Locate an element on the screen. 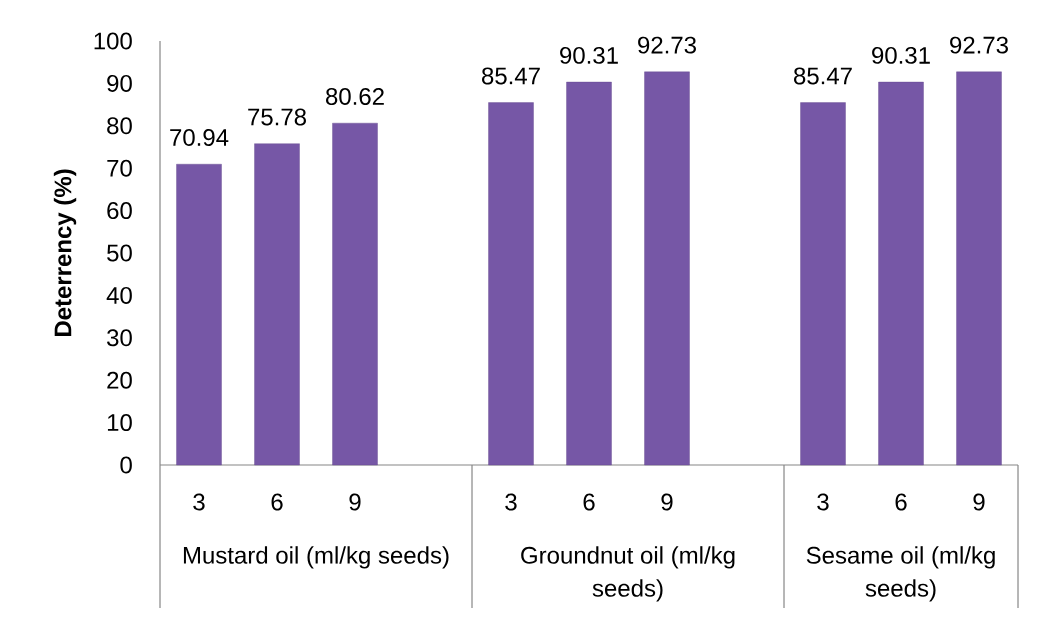  data-label: 75.78 is located at coordinates (277, 117).